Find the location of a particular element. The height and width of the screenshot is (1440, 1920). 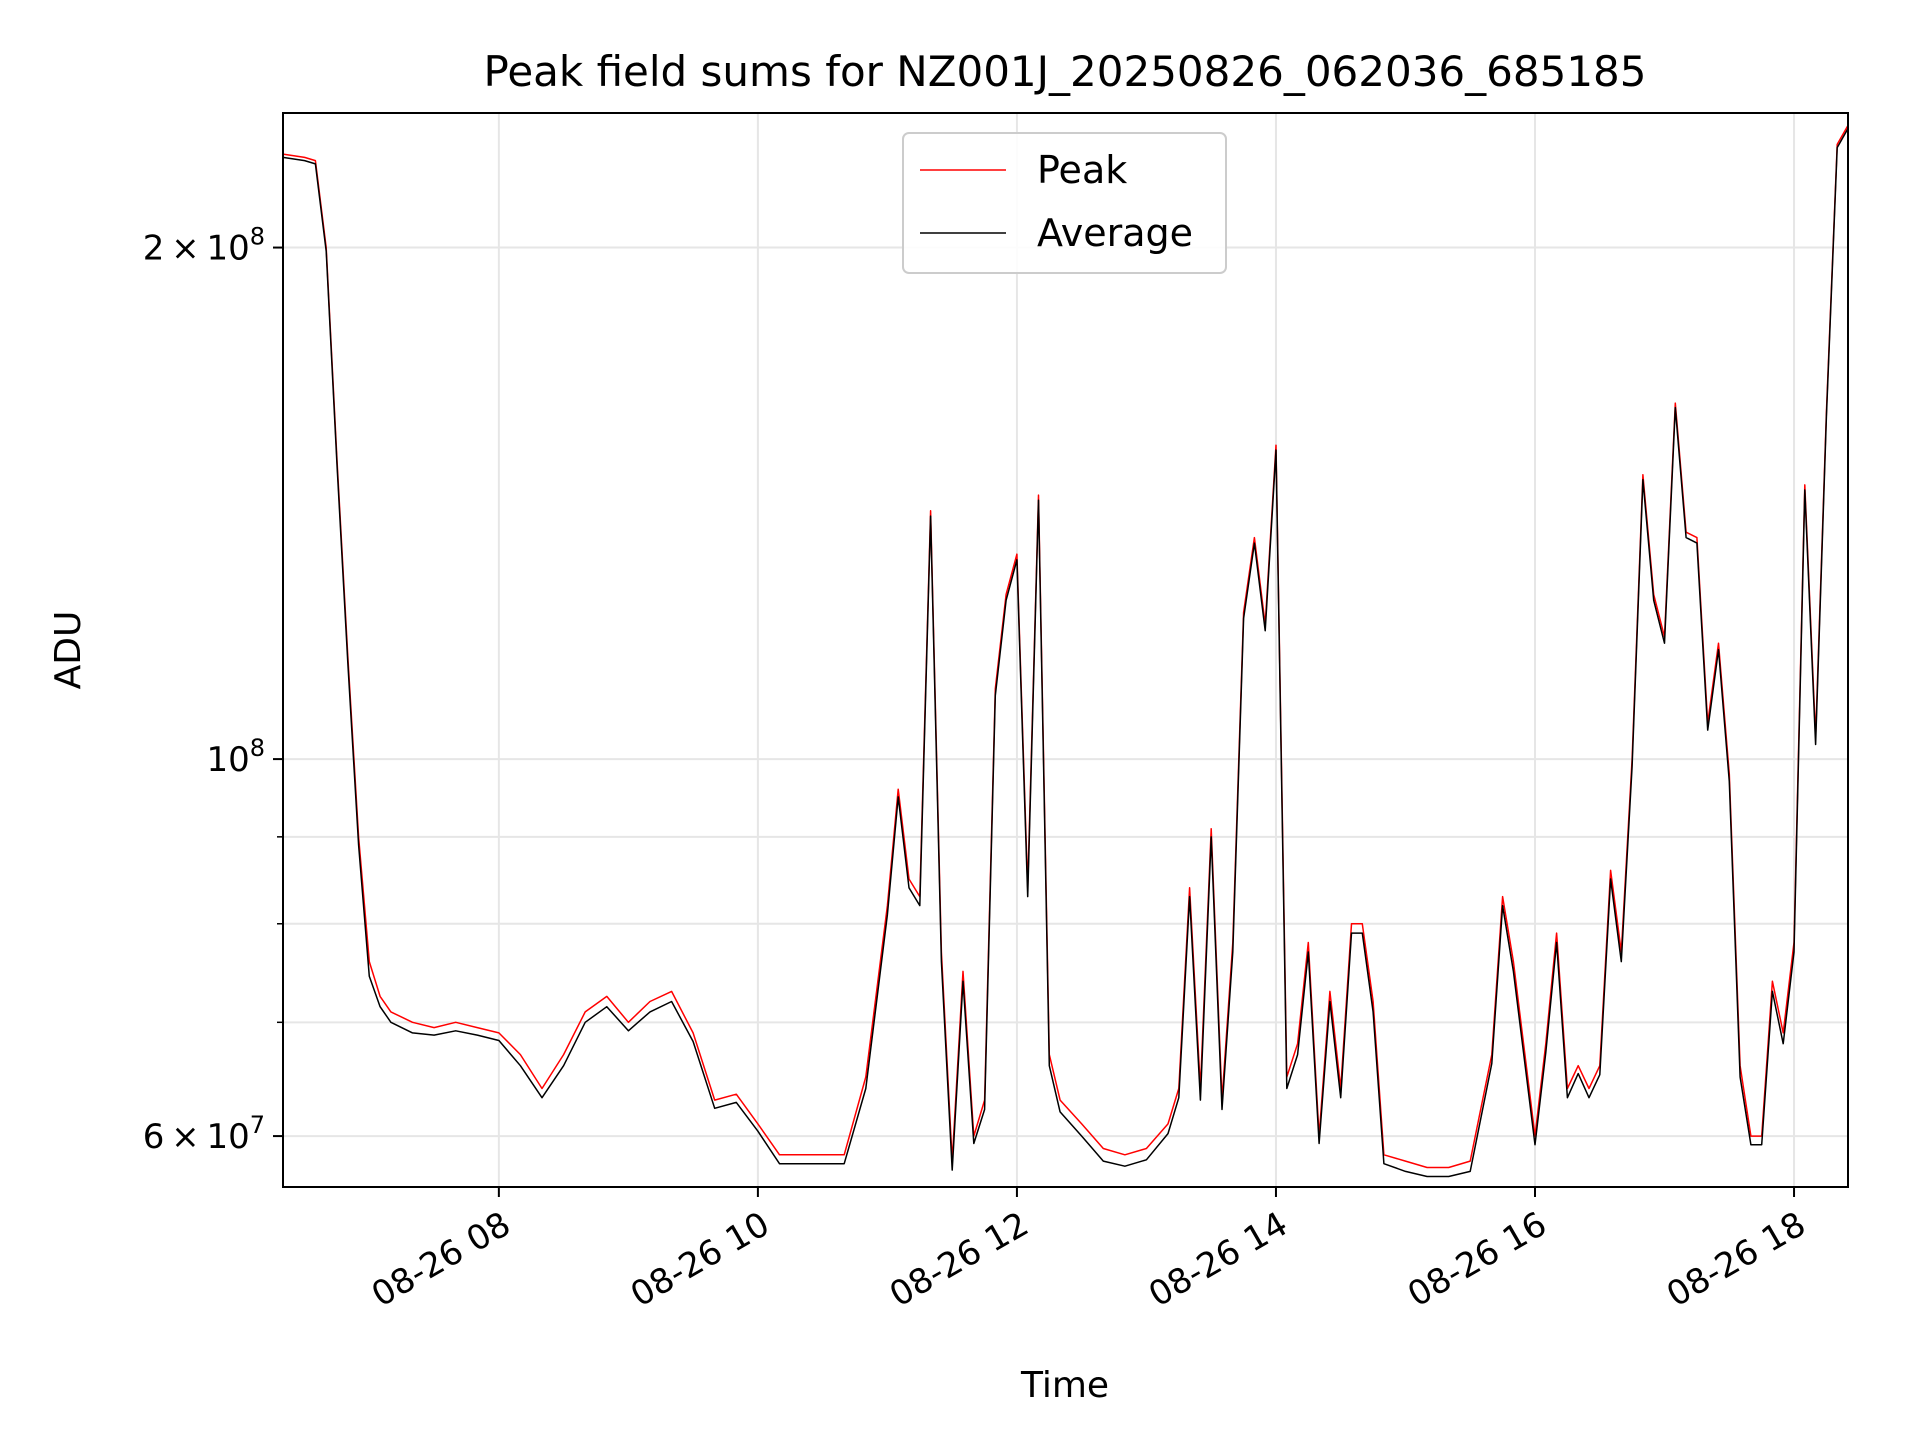

y-tick-label: 108 is located at coordinates (235, 757).